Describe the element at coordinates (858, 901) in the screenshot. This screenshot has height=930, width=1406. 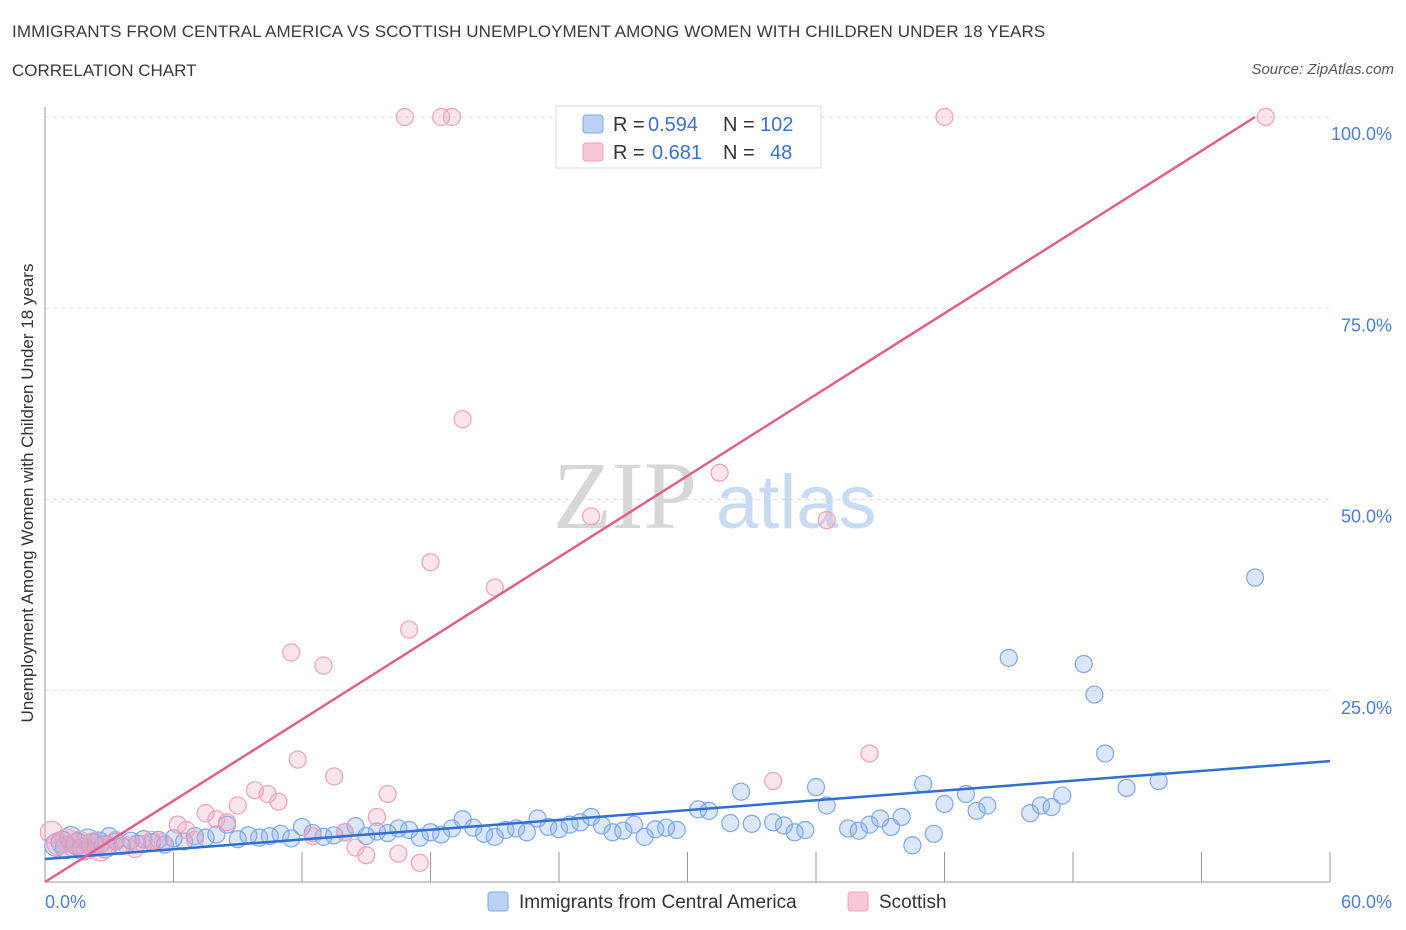
I see `bottom-legend-swatch-scottish` at that location.